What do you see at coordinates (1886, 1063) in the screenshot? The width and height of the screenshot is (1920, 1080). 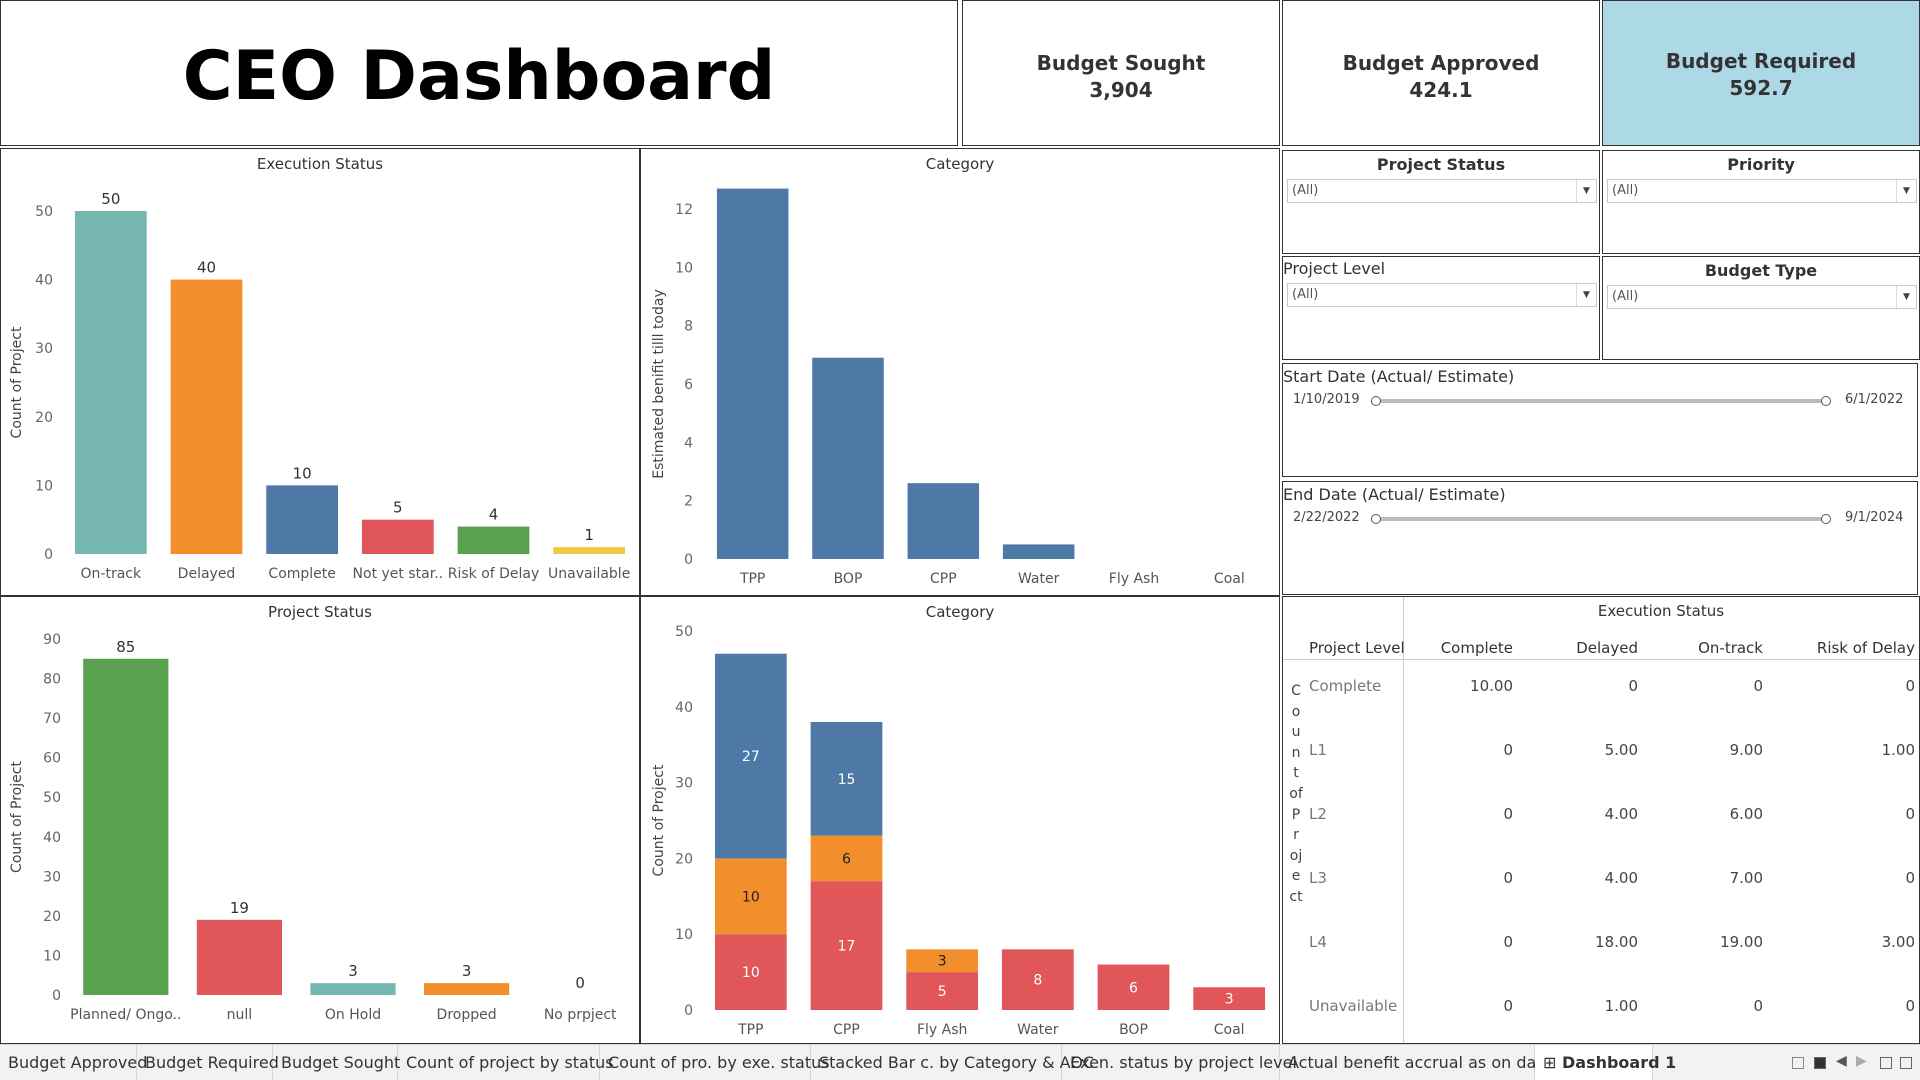 I see `fullscreen-icon` at bounding box center [1886, 1063].